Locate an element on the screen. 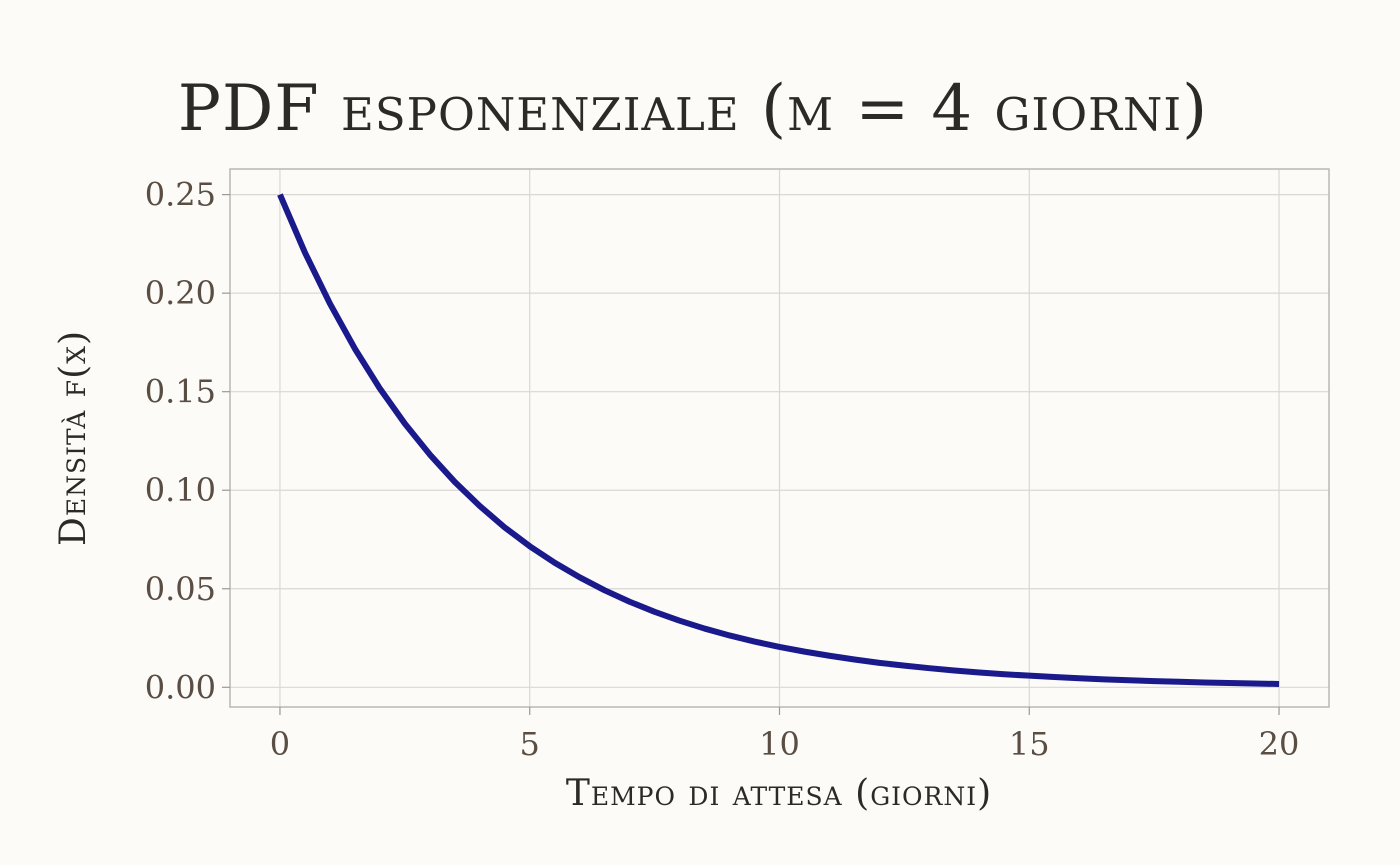 This screenshot has width=1400, height=865. y-tick-label: 0.25 is located at coordinates (180, 195).